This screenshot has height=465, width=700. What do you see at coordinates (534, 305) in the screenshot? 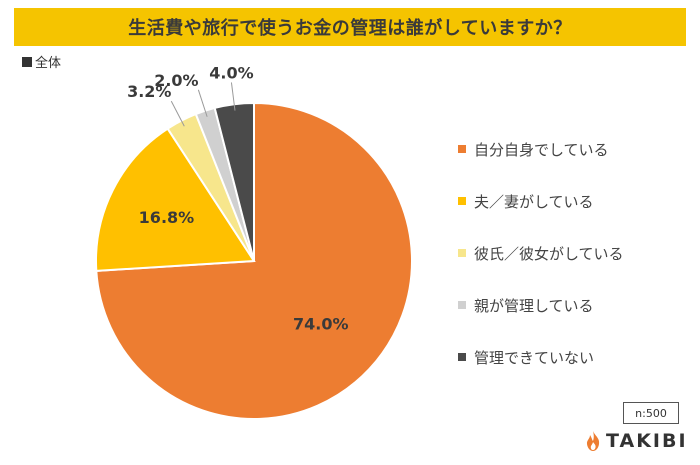
I see `legend-label: 親が管理している` at bounding box center [534, 305].